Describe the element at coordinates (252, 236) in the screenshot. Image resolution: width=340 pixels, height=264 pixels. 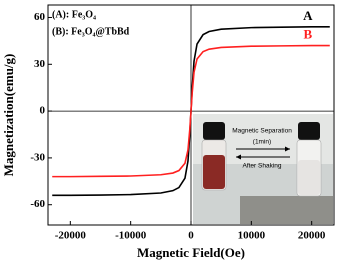
I see `x-tick-label: 10000` at that location.